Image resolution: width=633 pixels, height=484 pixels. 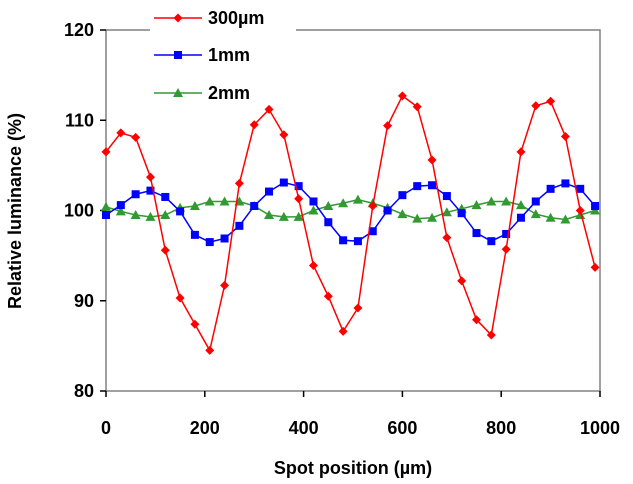 I want to click on x-tick-label: 400, so click(x=304, y=428).